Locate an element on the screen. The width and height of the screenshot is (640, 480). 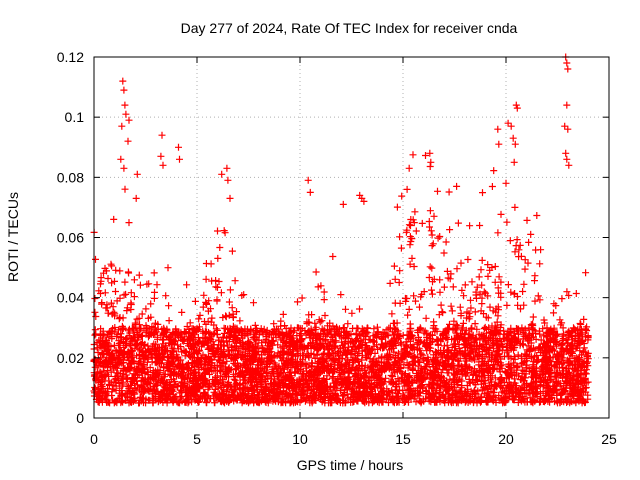
x-tick-labels: 0 5 10 15 20 25 is located at coordinates (353, 439).